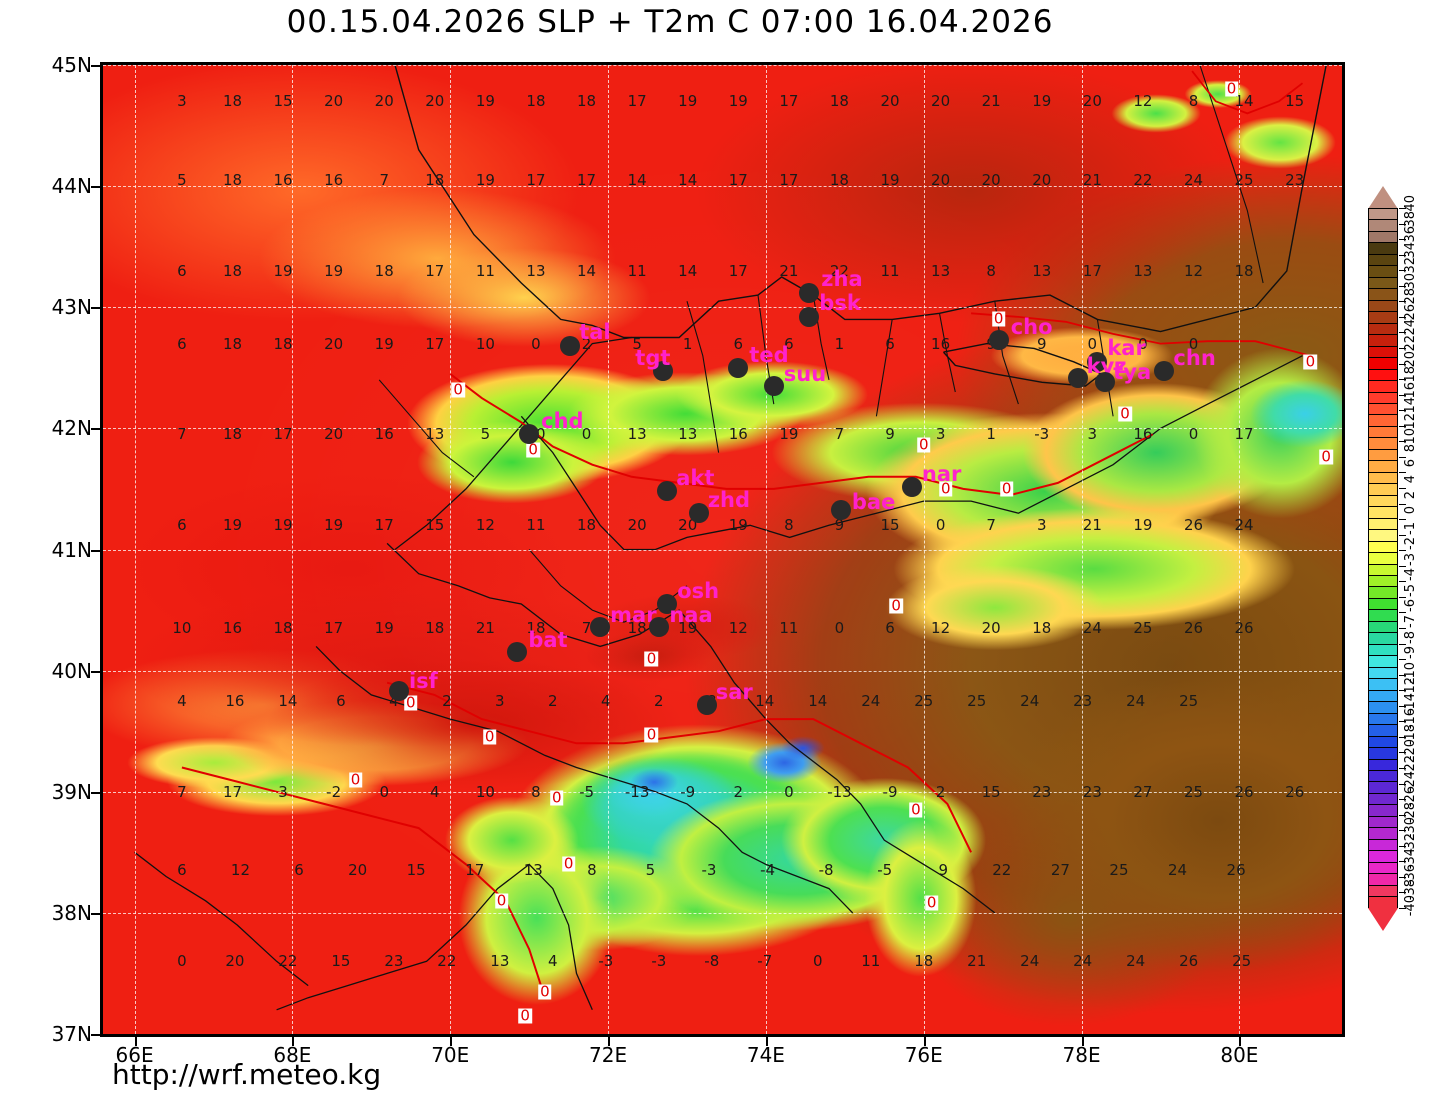 Image resolution: width=1450 pixels, height=1100 pixels. Describe the element at coordinates (71, 1034) in the screenshot. I see `y-axis-label: 37N` at that location.